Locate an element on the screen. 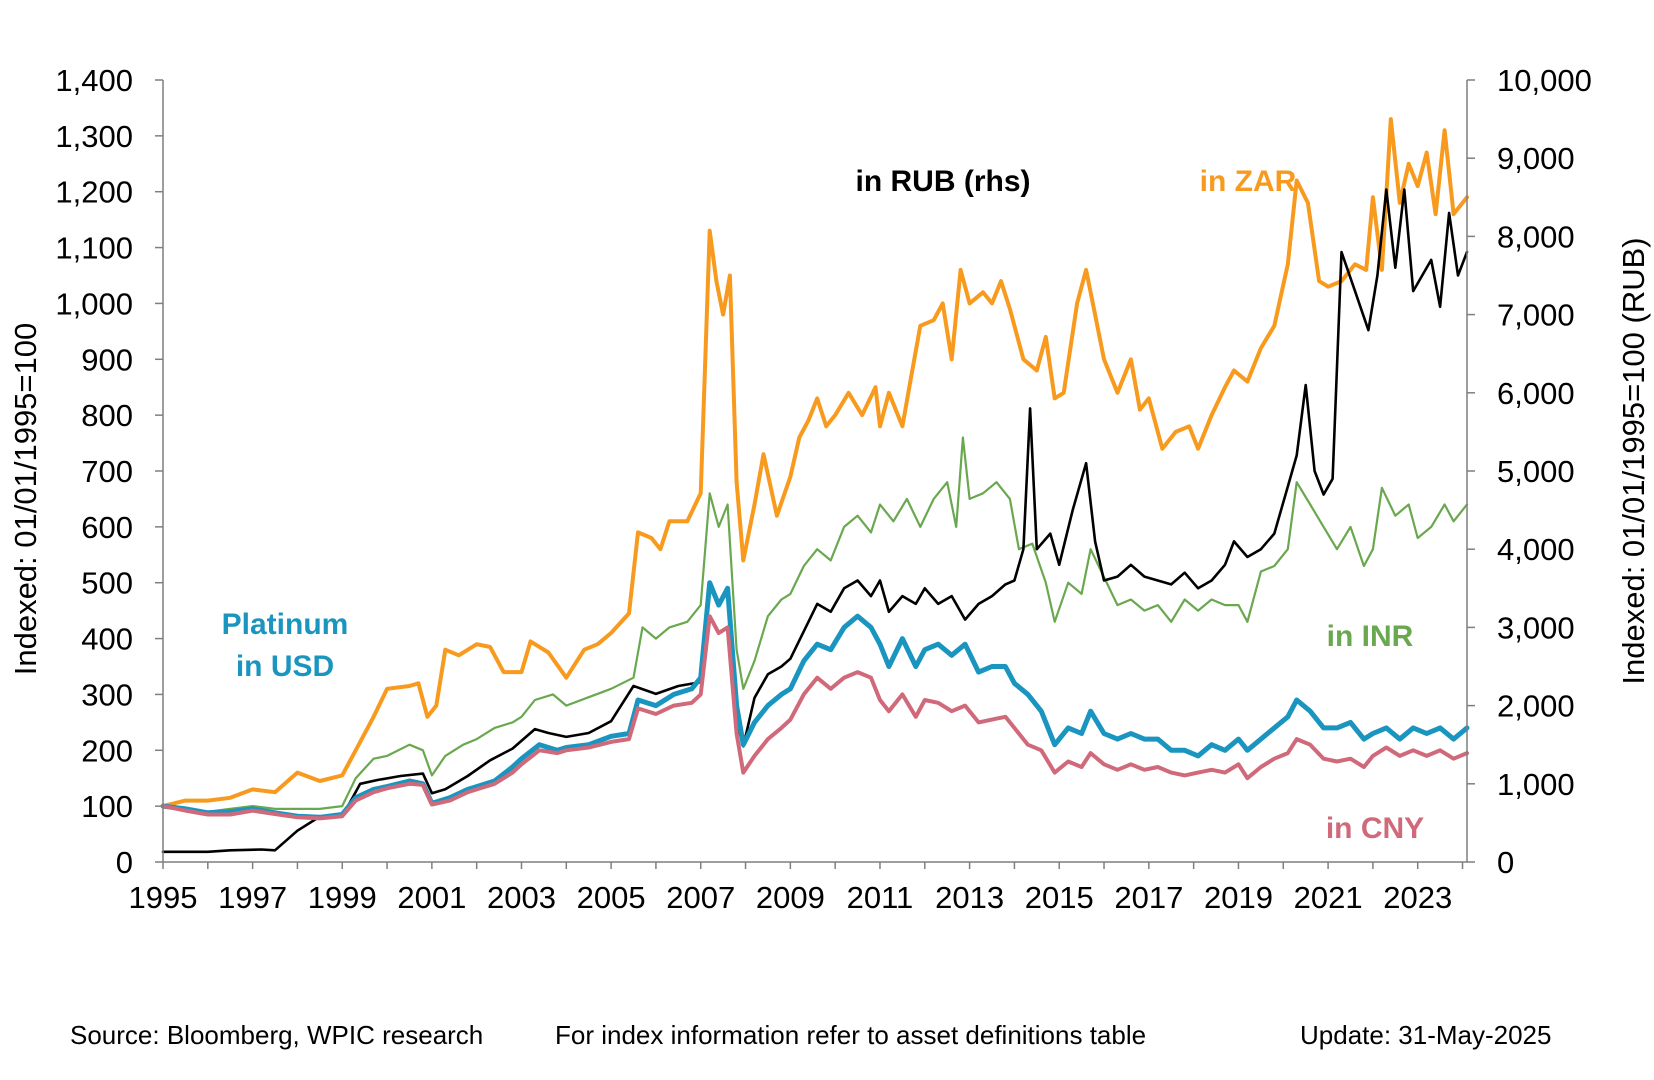 This screenshot has width=1654, height=1080. y2-tick-label: 9,000 is located at coordinates (1536, 158).